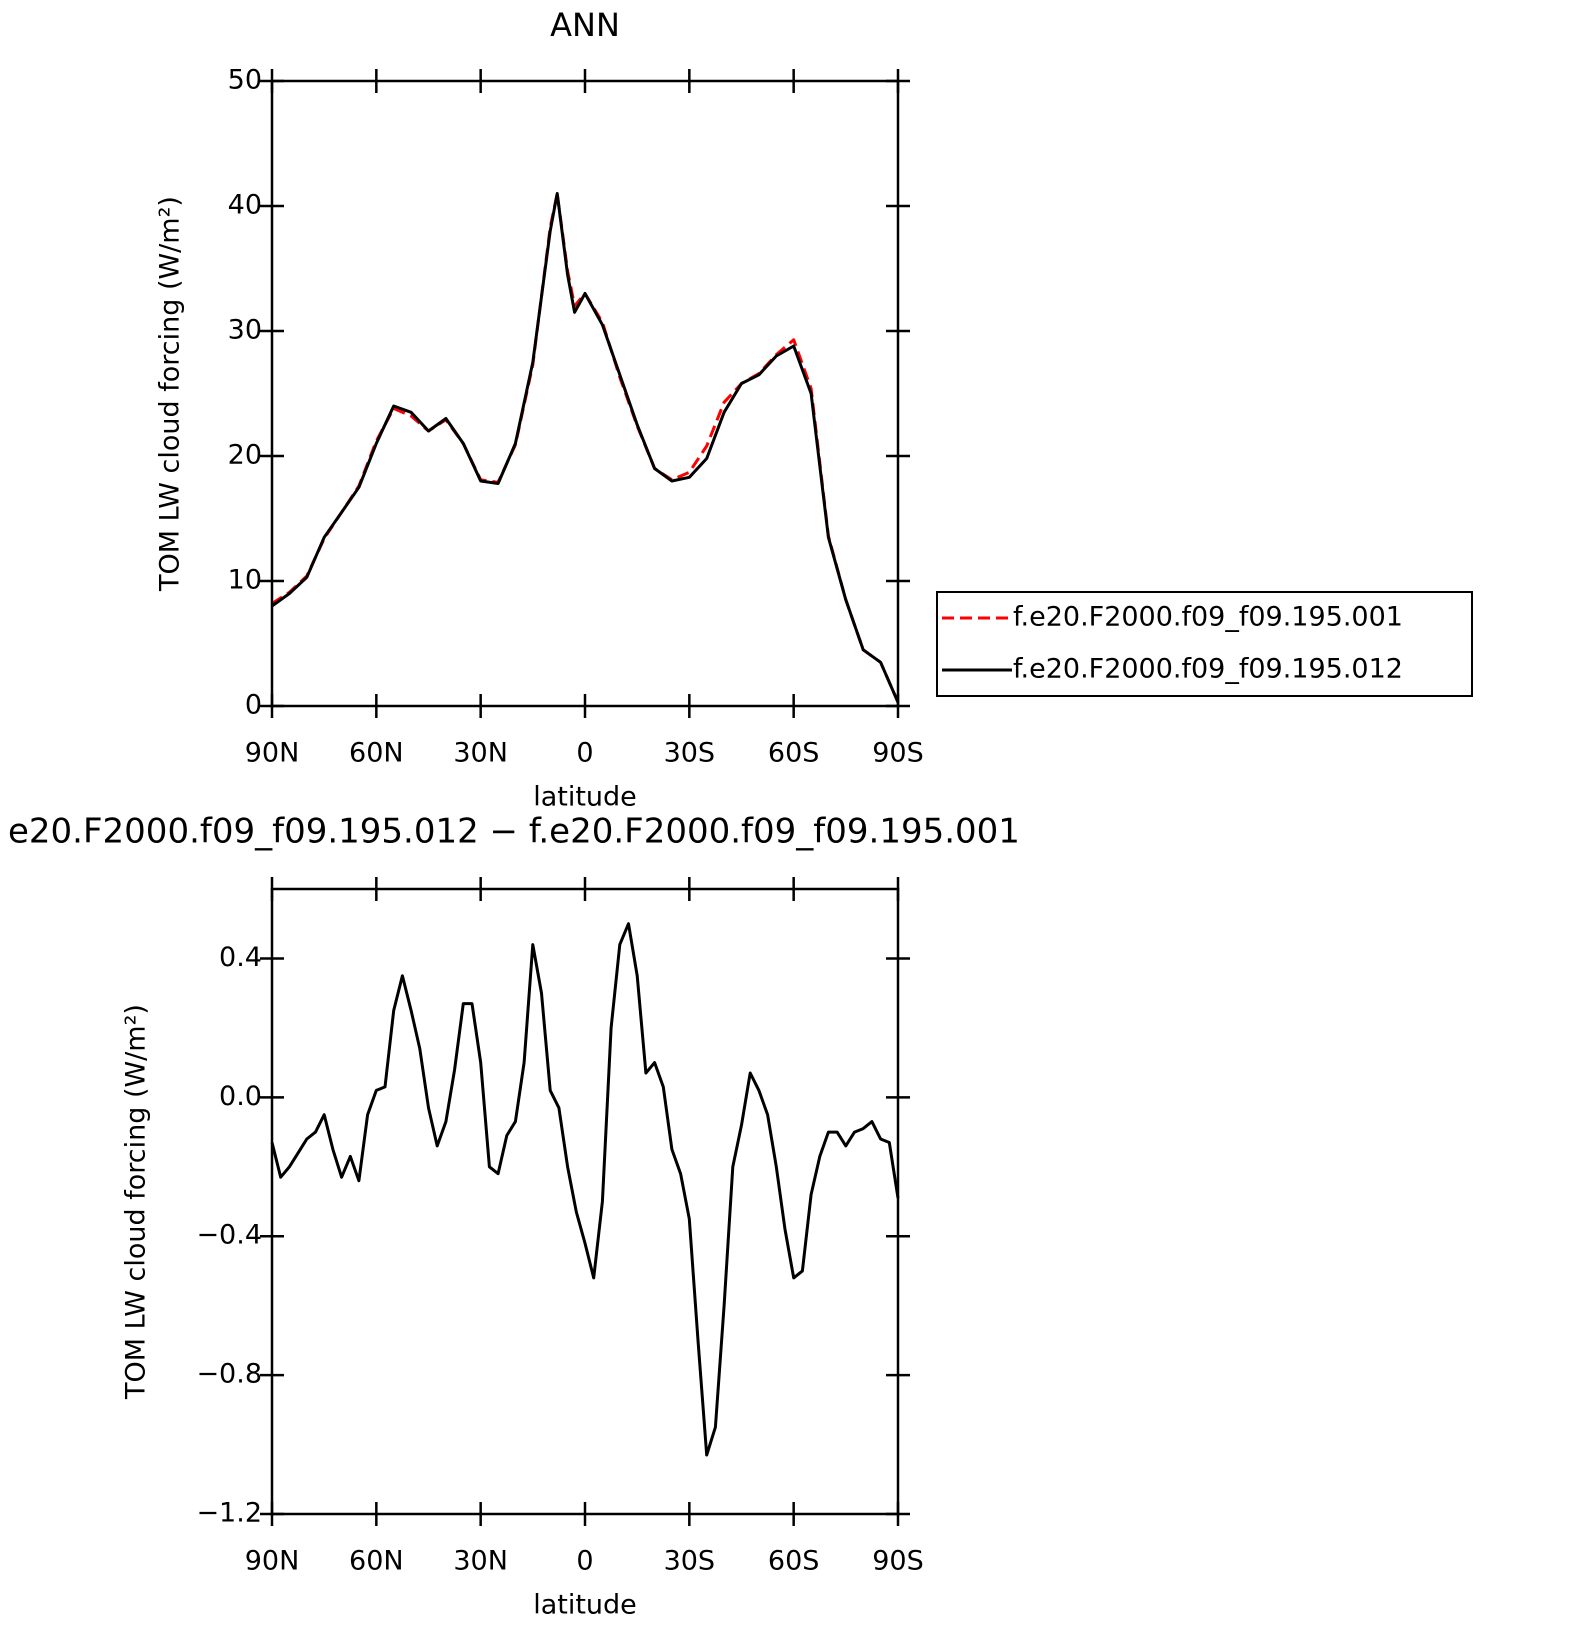 The height and width of the screenshot is (1635, 1588). I want to click on y-tick-label: 0, so click(253, 705).